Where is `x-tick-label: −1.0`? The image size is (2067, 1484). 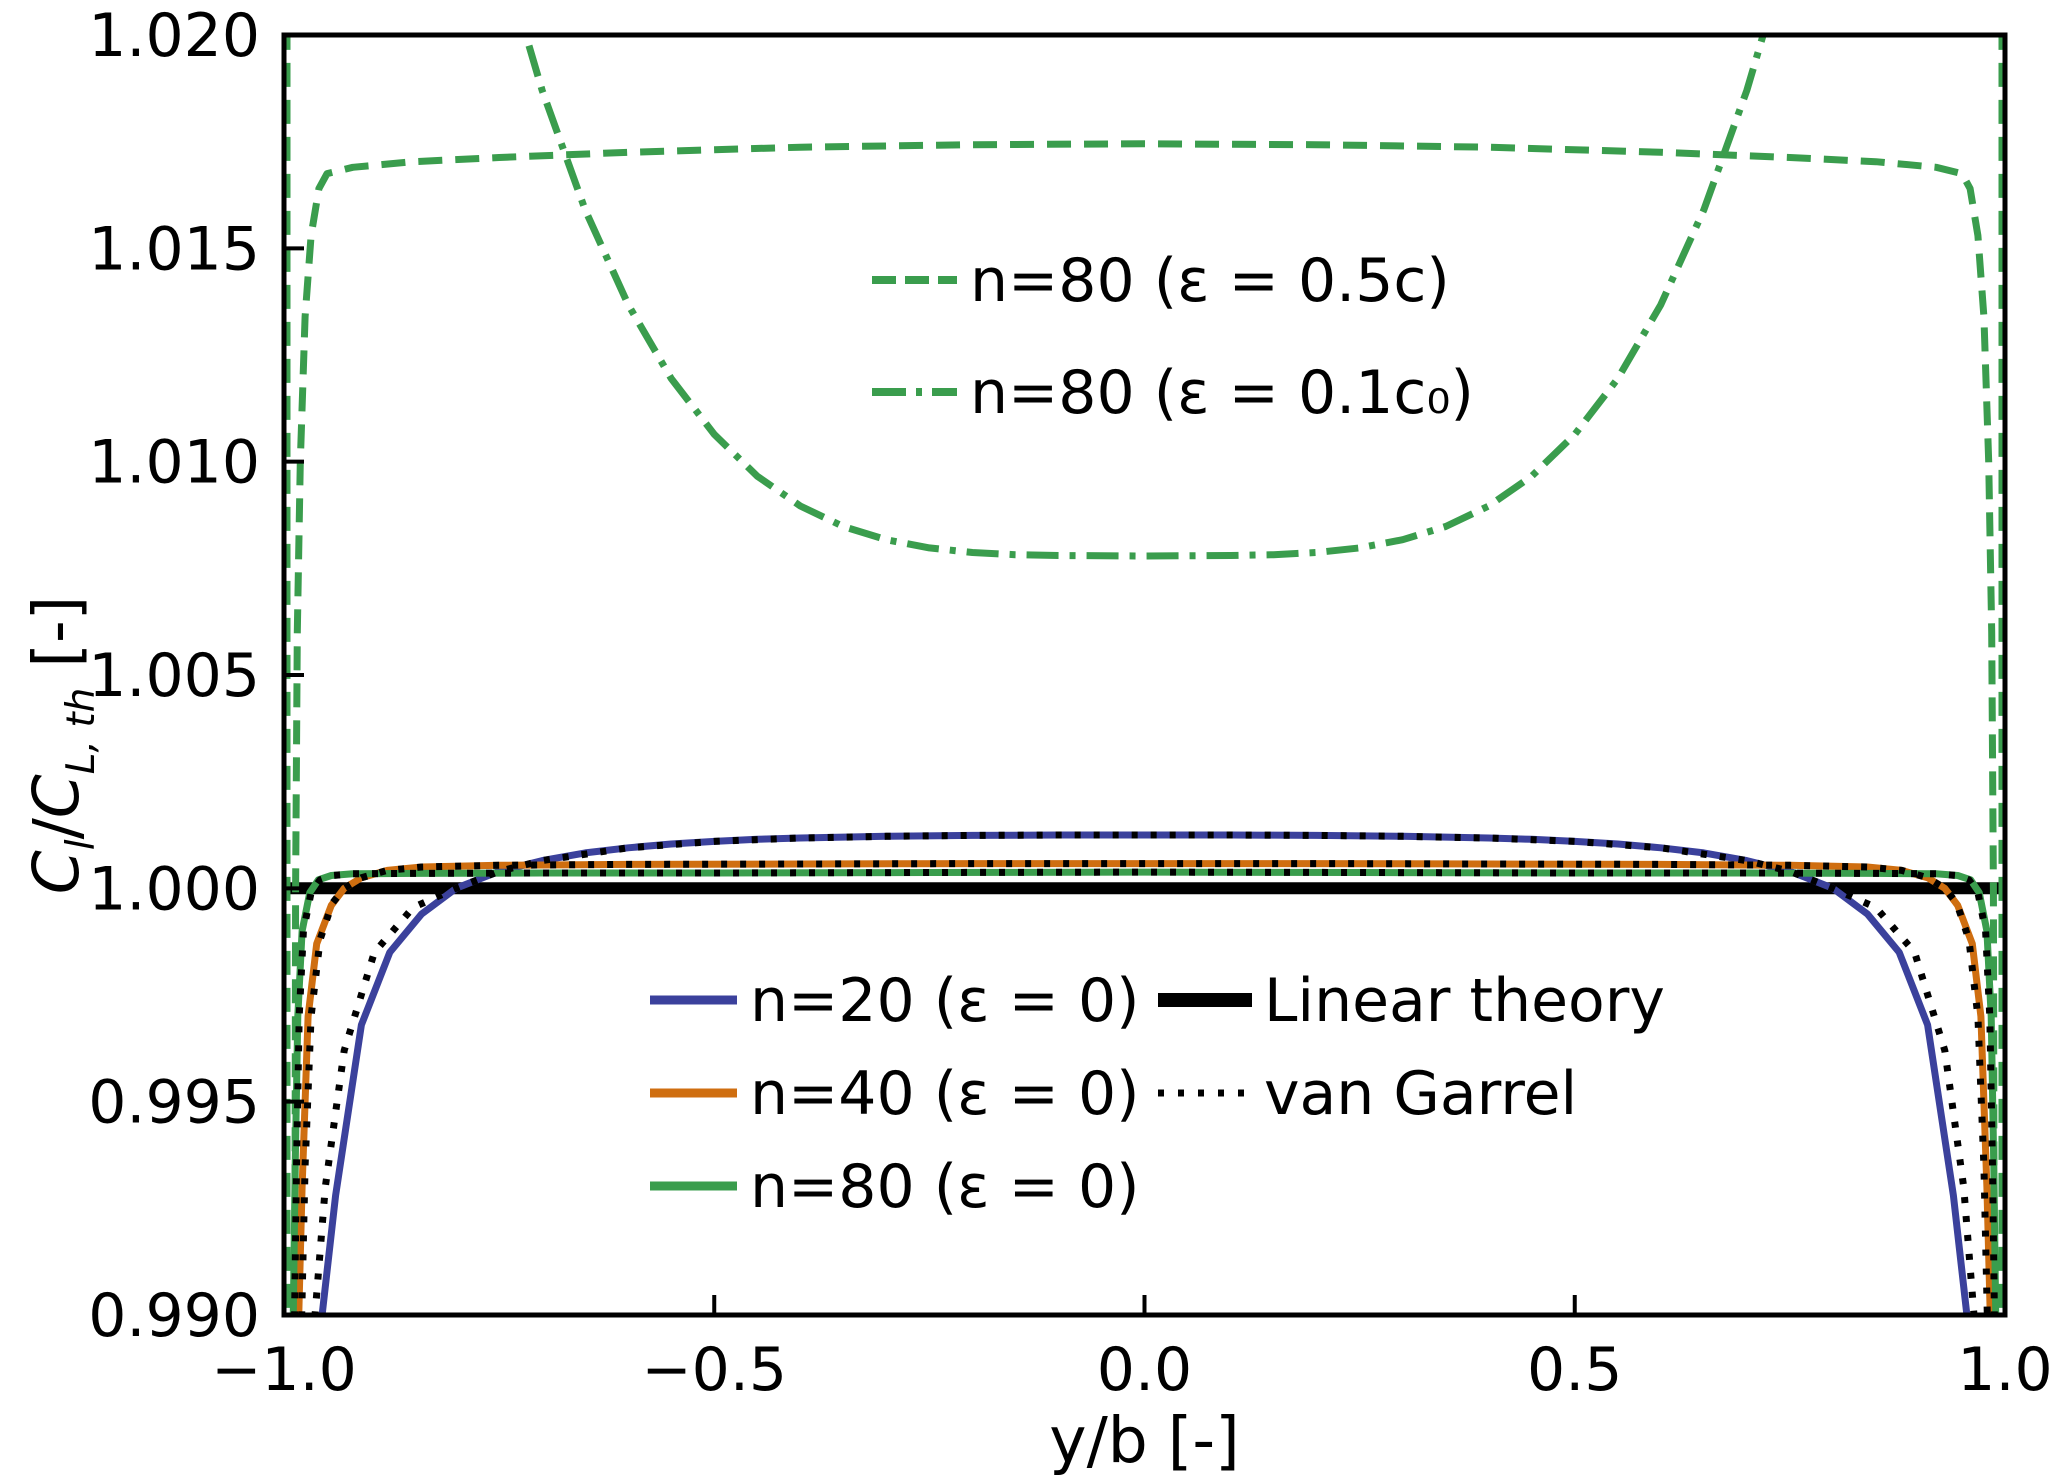
x-tick-label: −1.0 is located at coordinates (284, 1370).